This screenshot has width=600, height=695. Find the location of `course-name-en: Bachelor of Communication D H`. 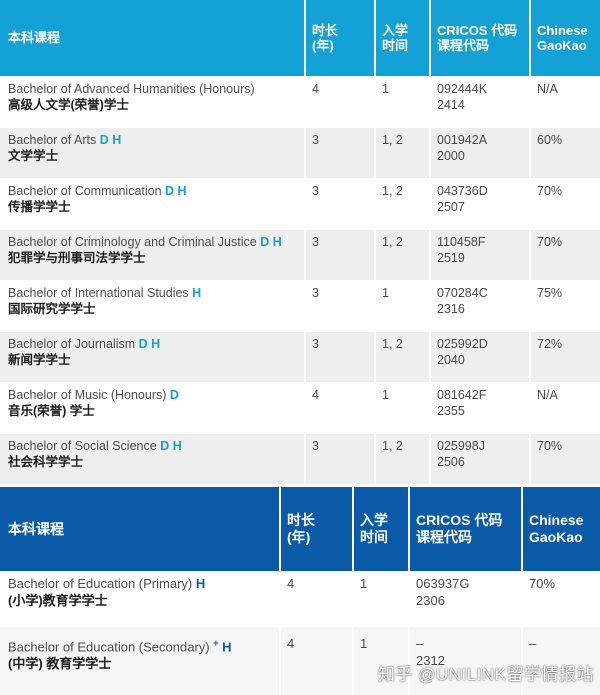

course-name-en: Bachelor of Communication D H is located at coordinates (153, 191).